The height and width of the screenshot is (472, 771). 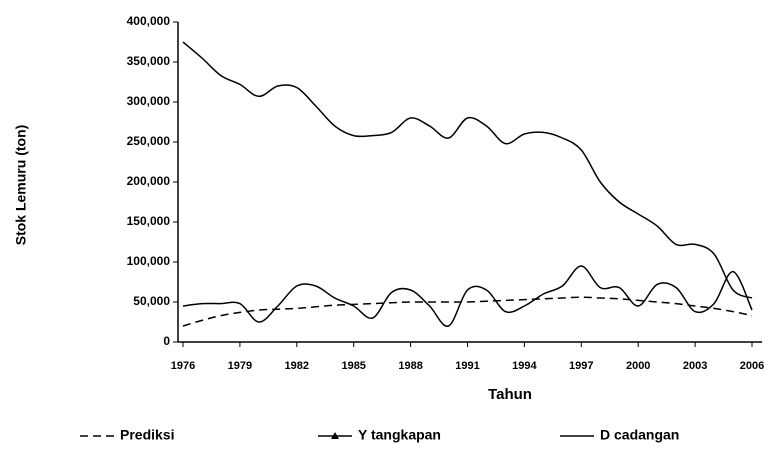 I want to click on y-tick-label: 150,000, so click(x=149, y=221).